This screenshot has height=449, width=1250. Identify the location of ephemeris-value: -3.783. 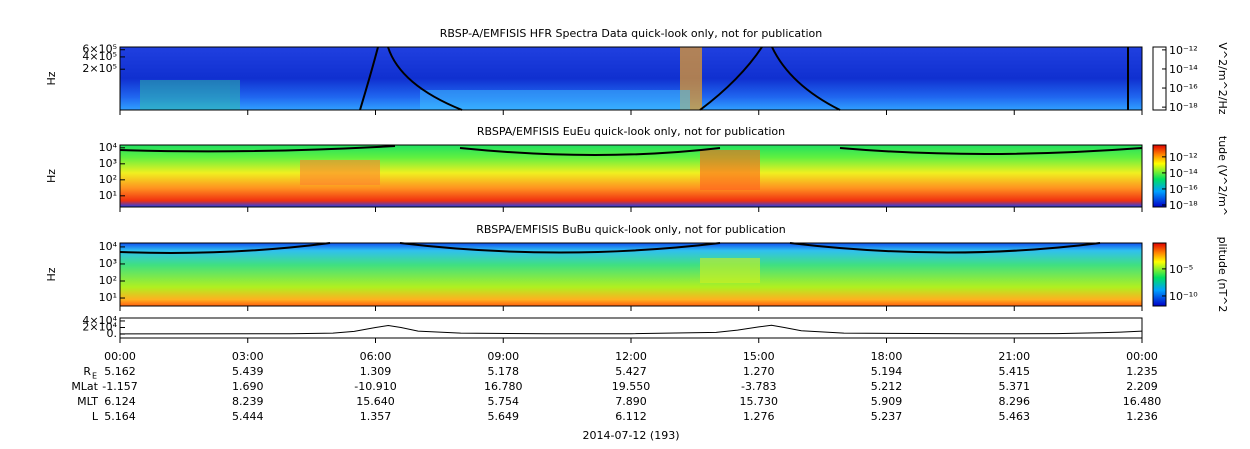
(758, 386).